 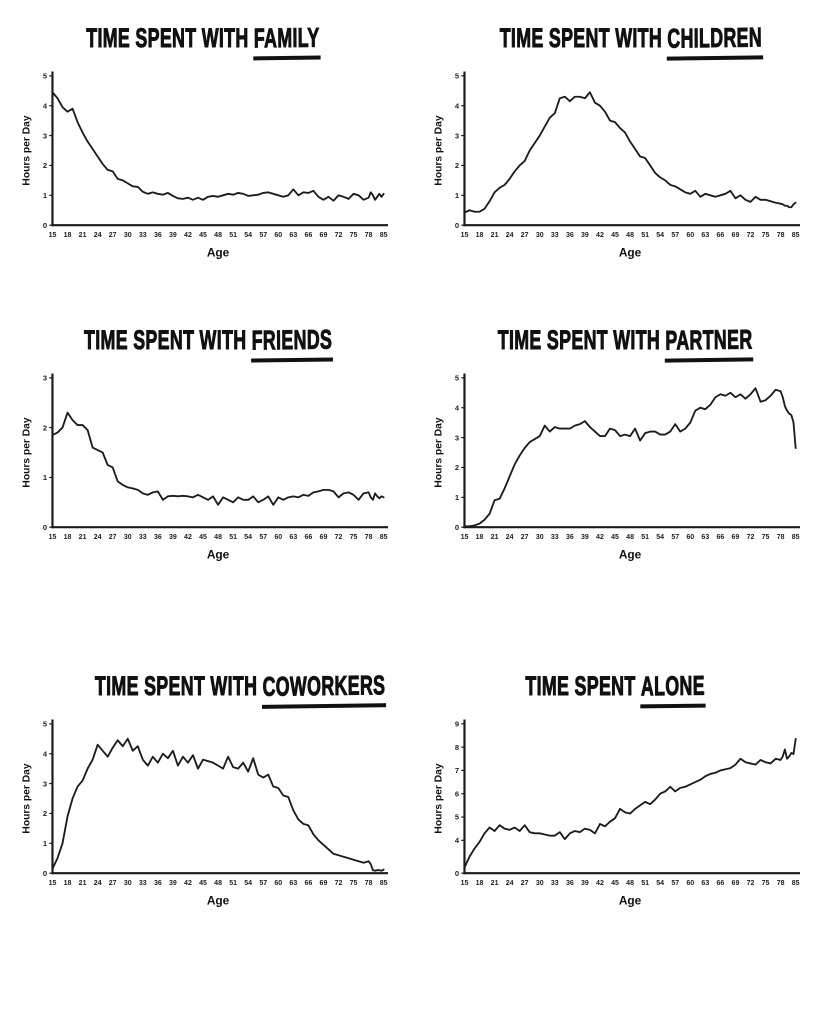 I want to click on x-tick-label: 57, so click(x=263, y=537).